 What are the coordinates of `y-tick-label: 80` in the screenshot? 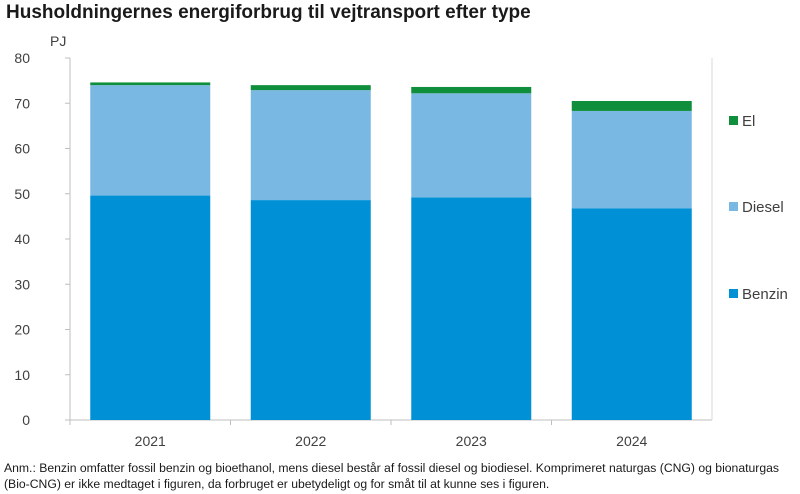 It's located at (22, 58).